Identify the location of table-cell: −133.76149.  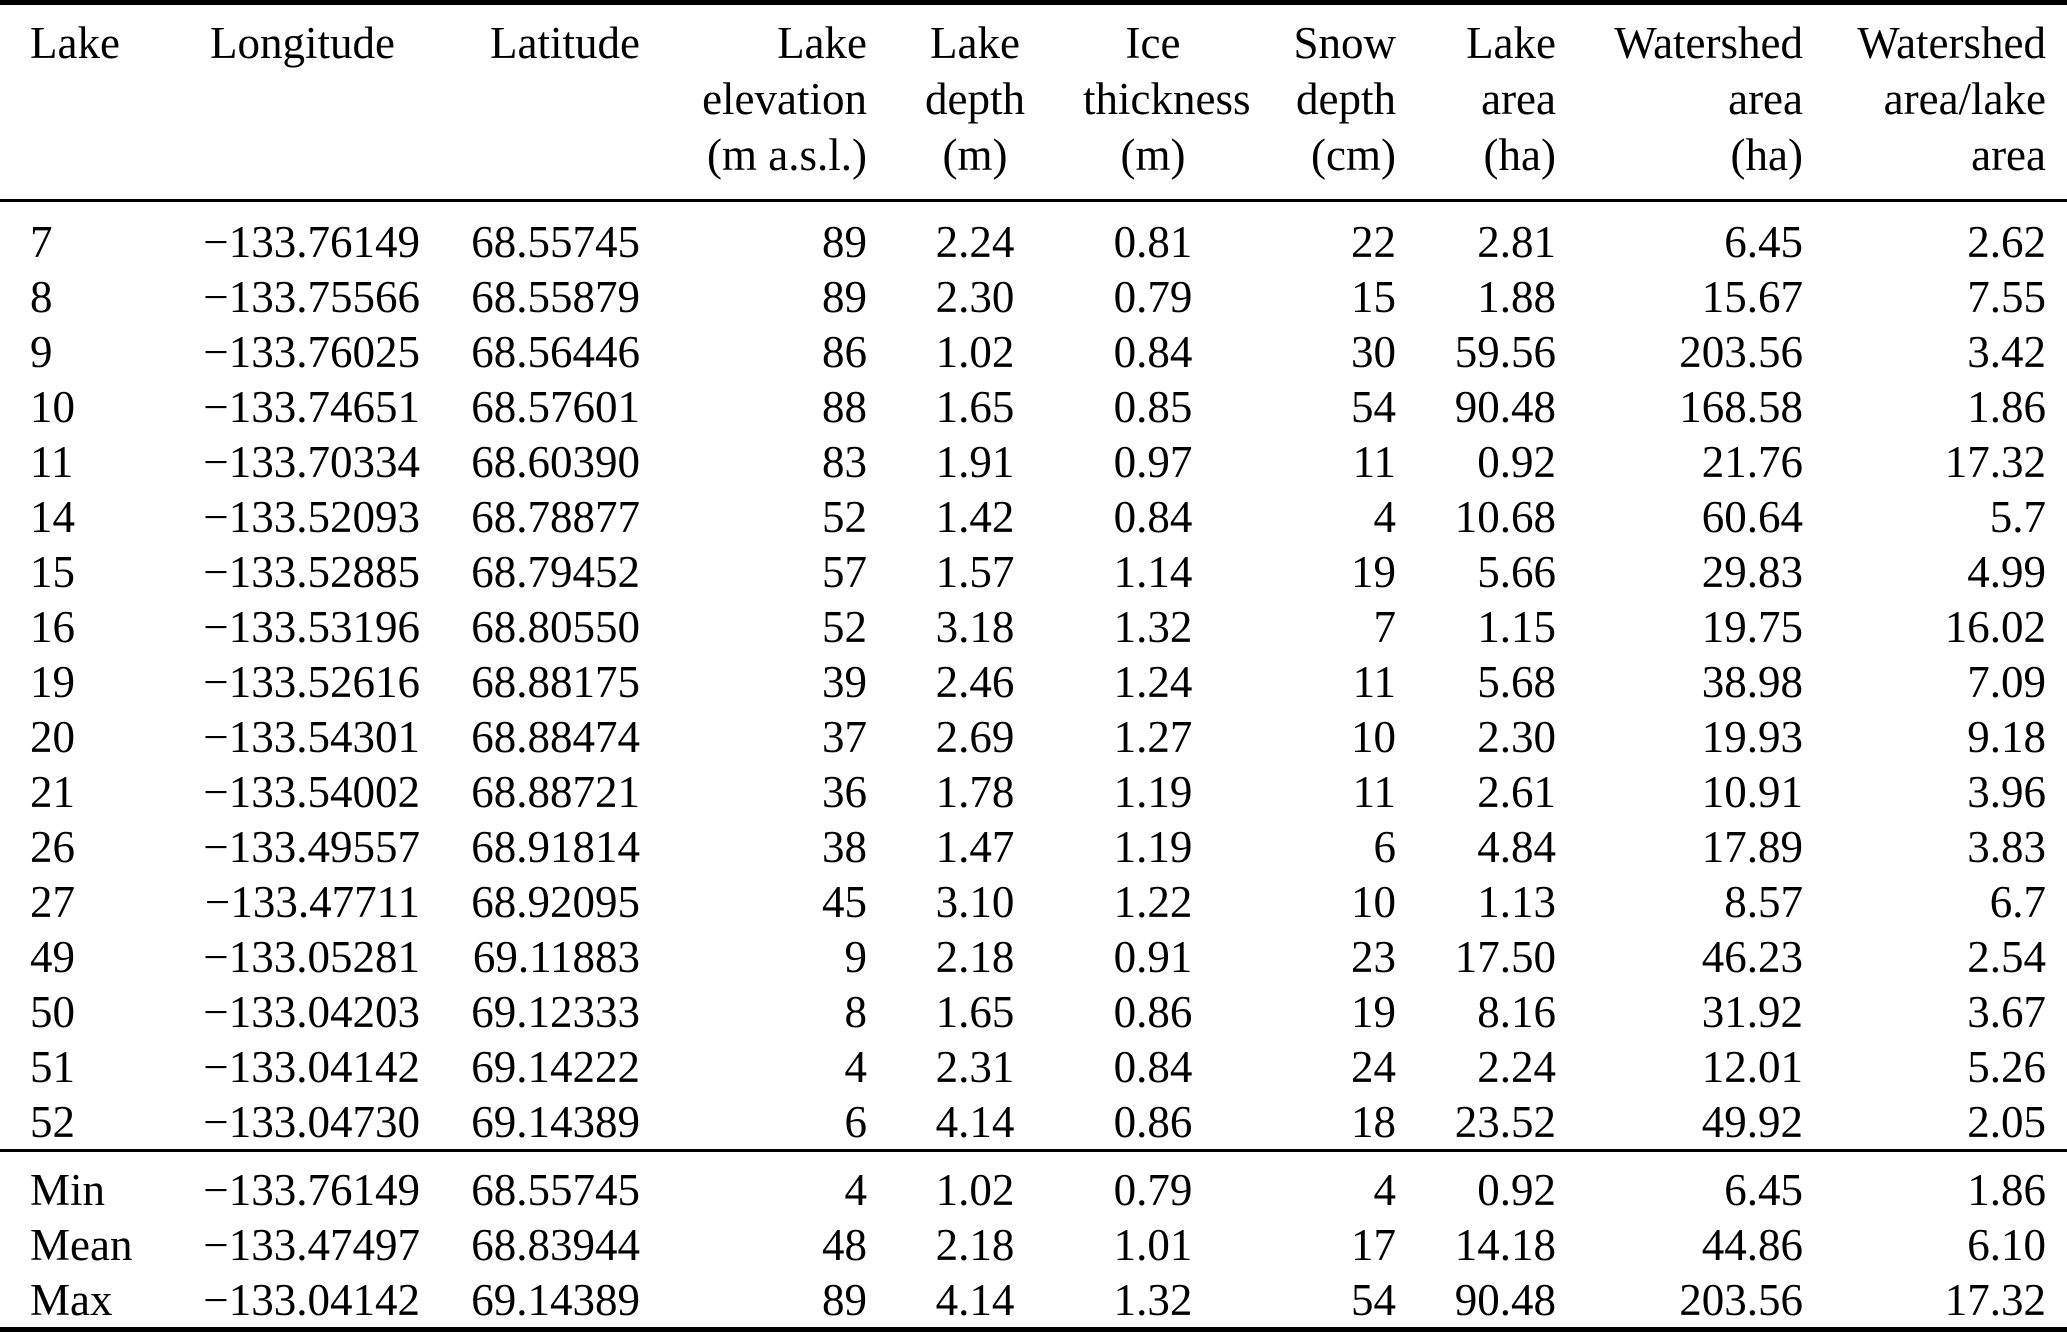
(311, 1189).